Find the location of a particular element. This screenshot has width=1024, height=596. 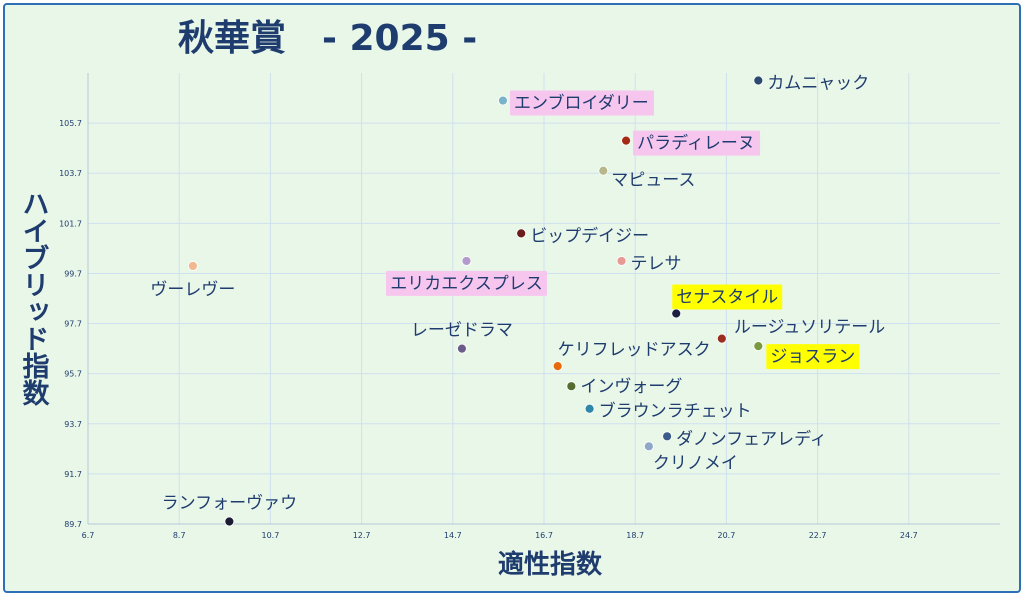

x-tick-label: 6.7 is located at coordinates (88, 535).